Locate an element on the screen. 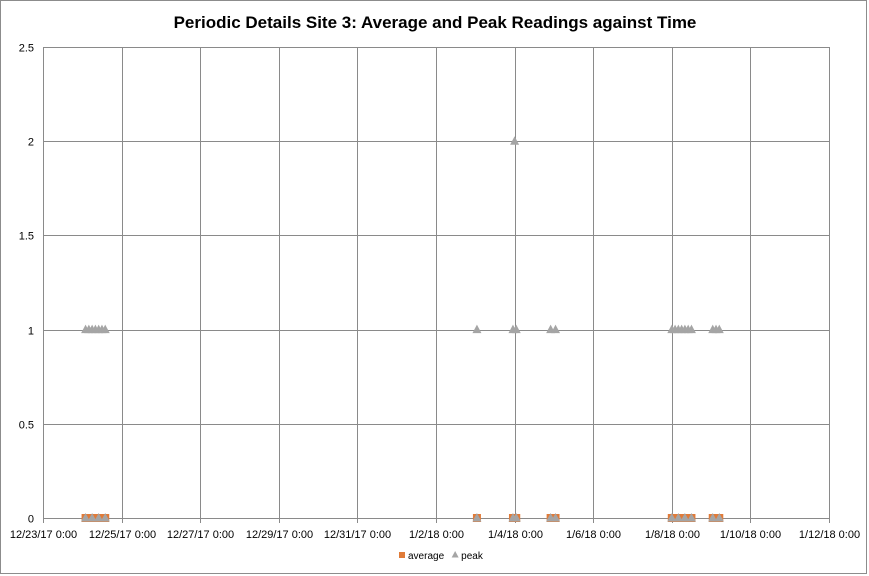 Image resolution: width=869 pixels, height=576 pixels. x-tick-label: 1/6/18 0:00 is located at coordinates (593, 535).